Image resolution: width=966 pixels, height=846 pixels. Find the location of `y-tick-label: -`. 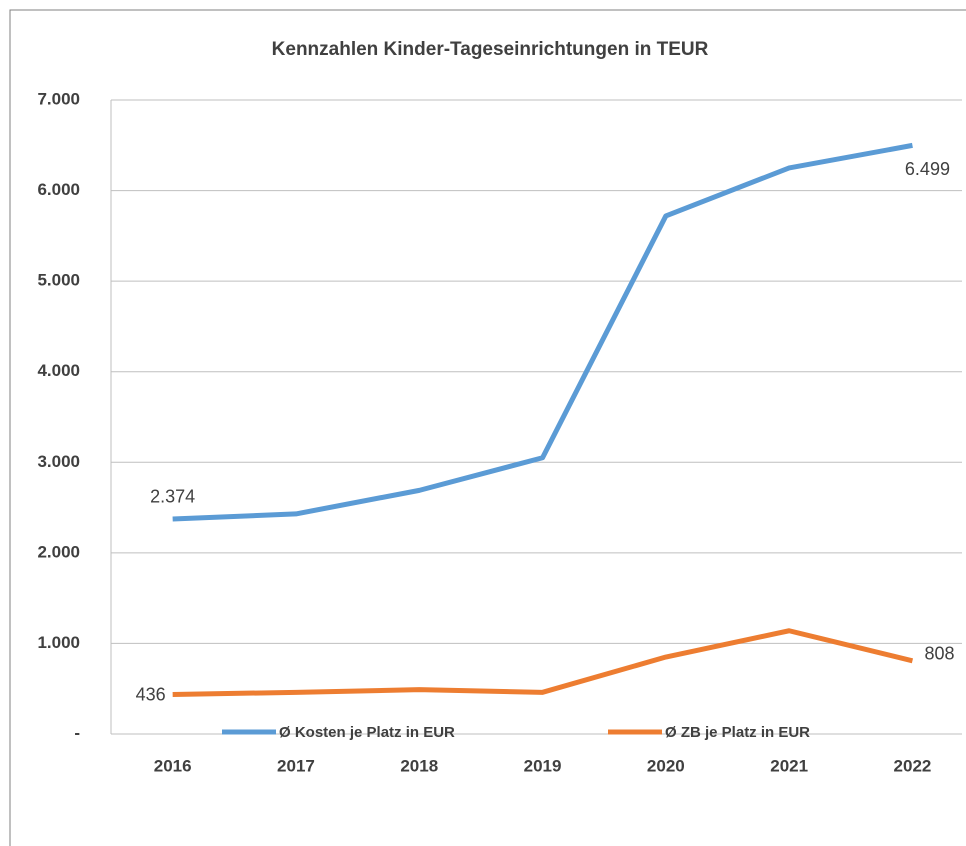

y-tick-label: - is located at coordinates (77, 732).